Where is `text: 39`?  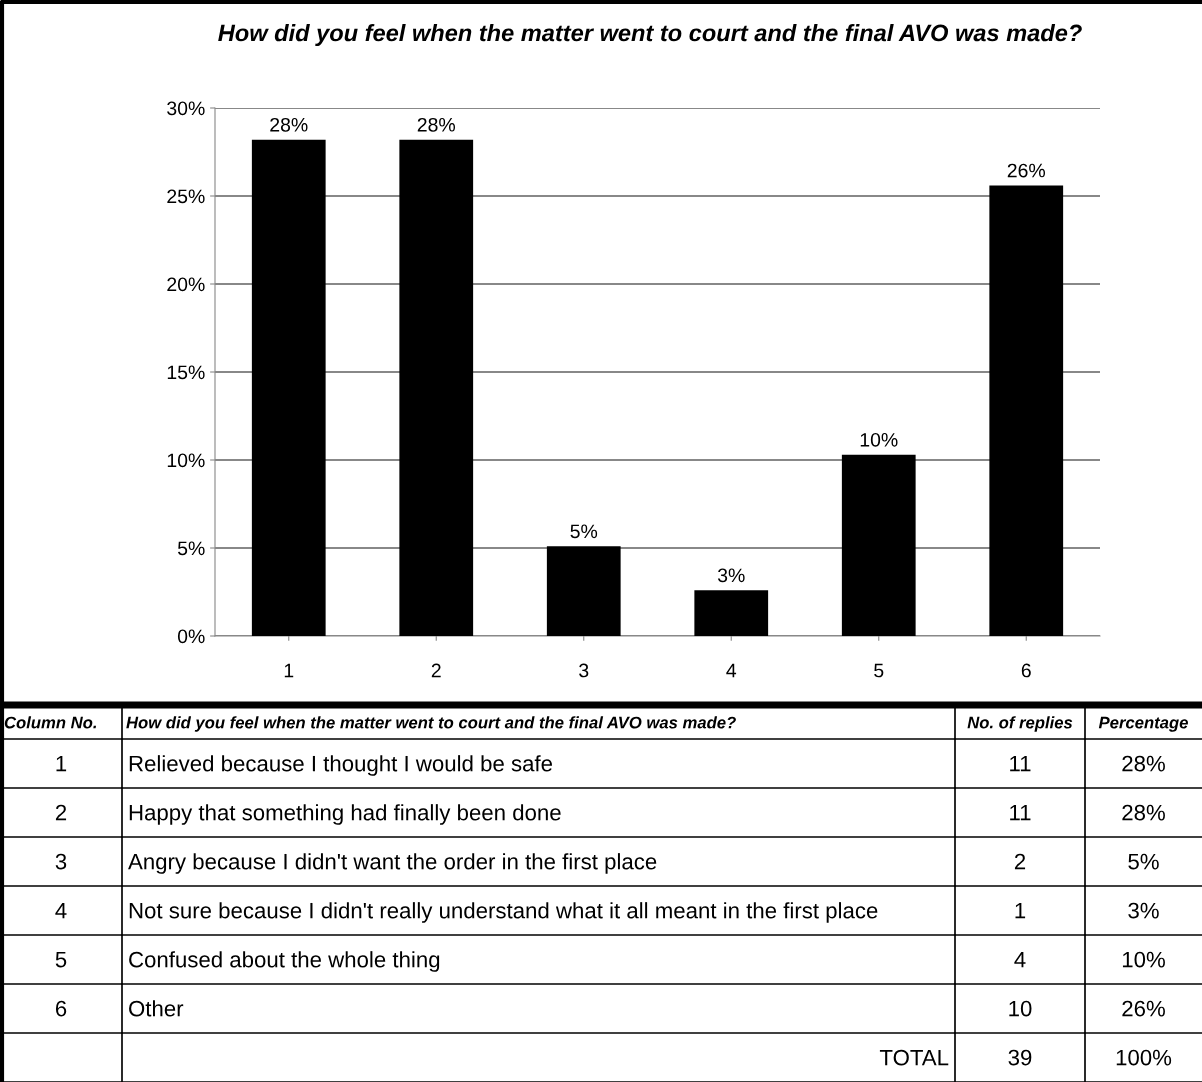 text: 39 is located at coordinates (1020, 1057).